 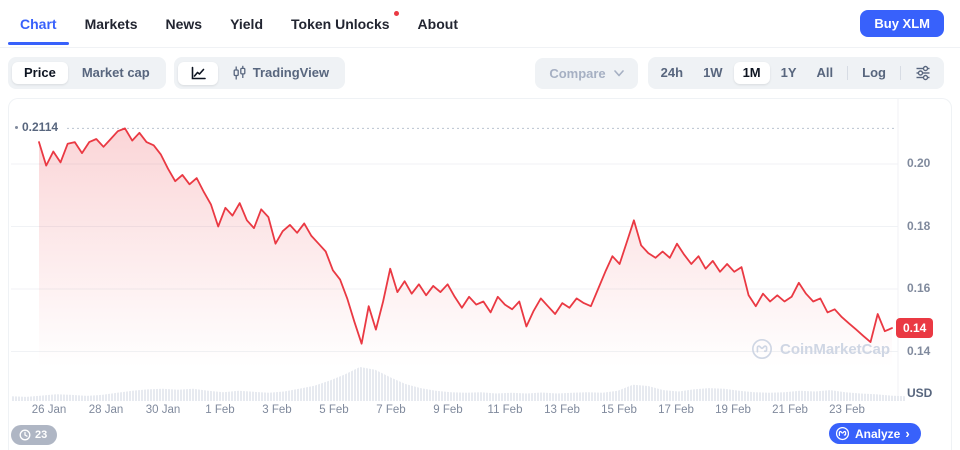 What do you see at coordinates (246, 23) in the screenshot?
I see `tab-yield: Yield` at bounding box center [246, 23].